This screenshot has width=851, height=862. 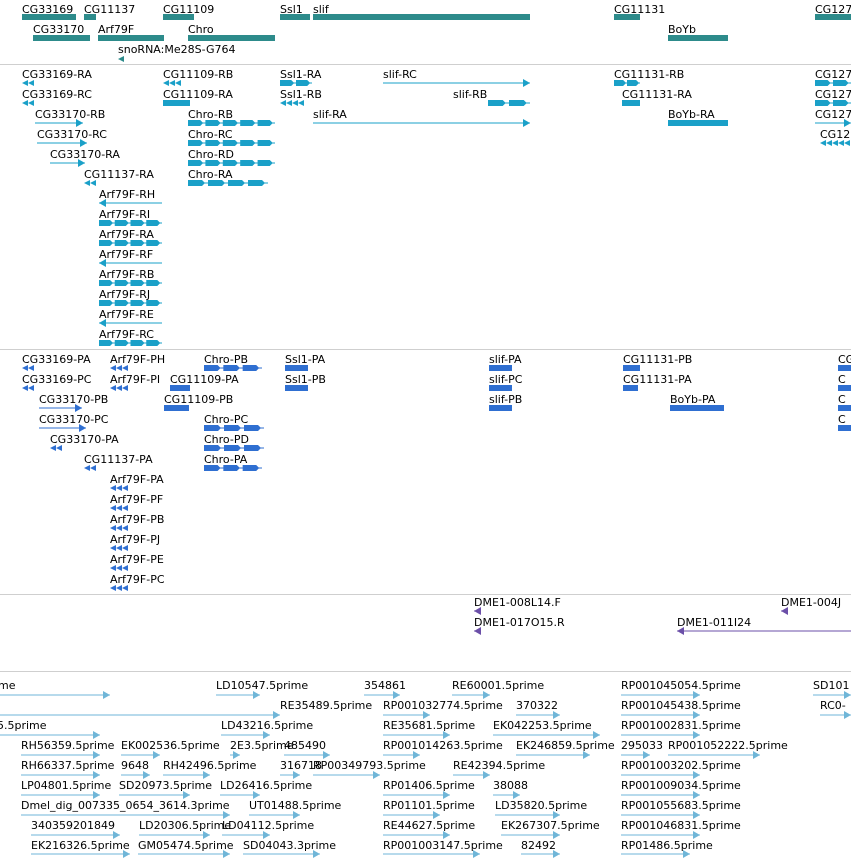 I want to click on est-feature-ek216326-5prime-glyph, so click(x=80, y=854).